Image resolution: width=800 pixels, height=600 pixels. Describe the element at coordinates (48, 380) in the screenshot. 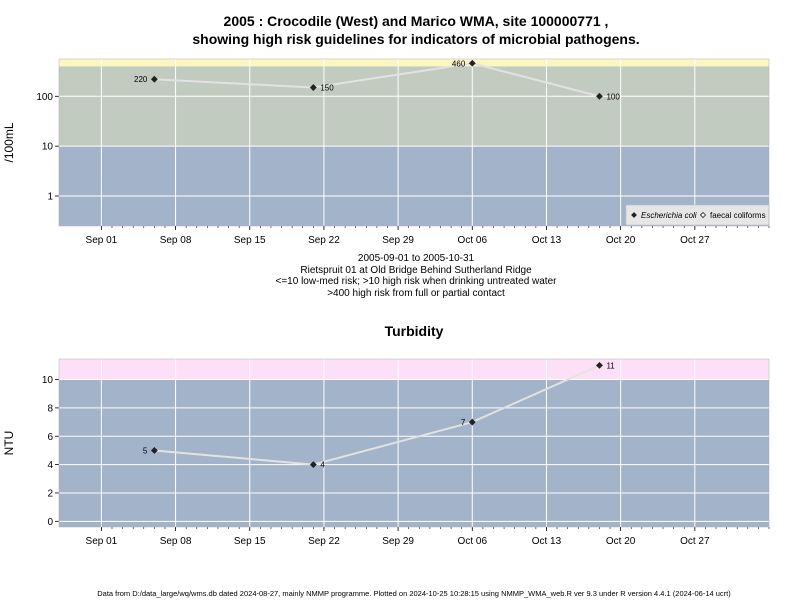

I see `y-tick-label-5: 10` at that location.